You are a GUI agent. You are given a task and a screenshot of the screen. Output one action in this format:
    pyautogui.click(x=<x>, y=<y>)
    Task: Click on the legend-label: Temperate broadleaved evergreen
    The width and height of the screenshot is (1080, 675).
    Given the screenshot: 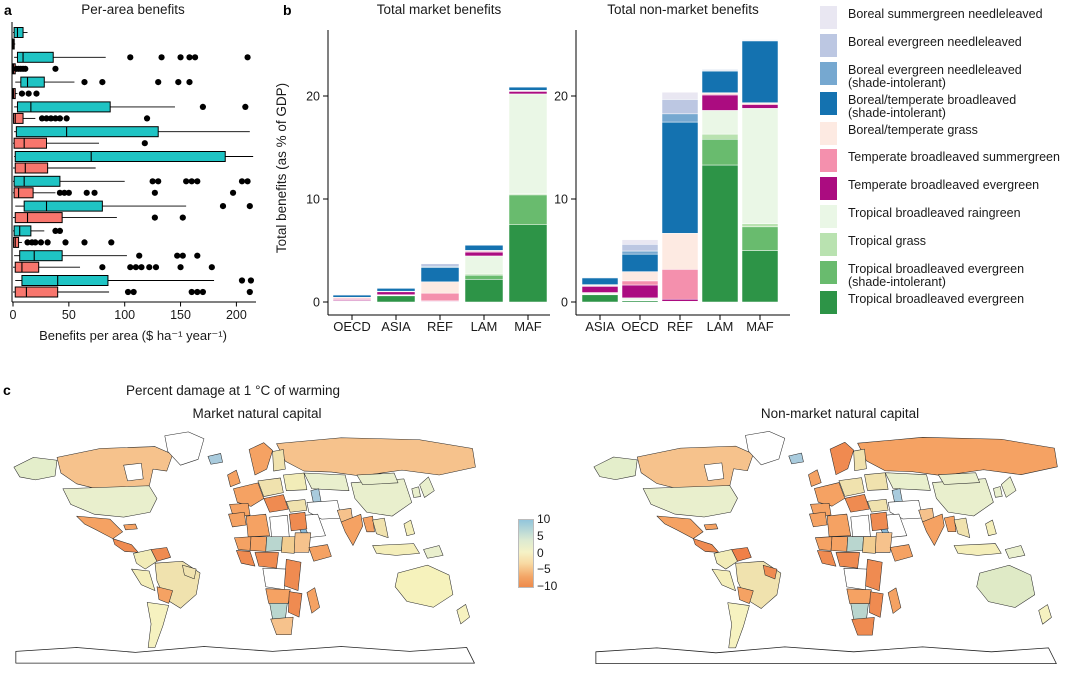 What is the action you would take?
    pyautogui.click(x=944, y=185)
    